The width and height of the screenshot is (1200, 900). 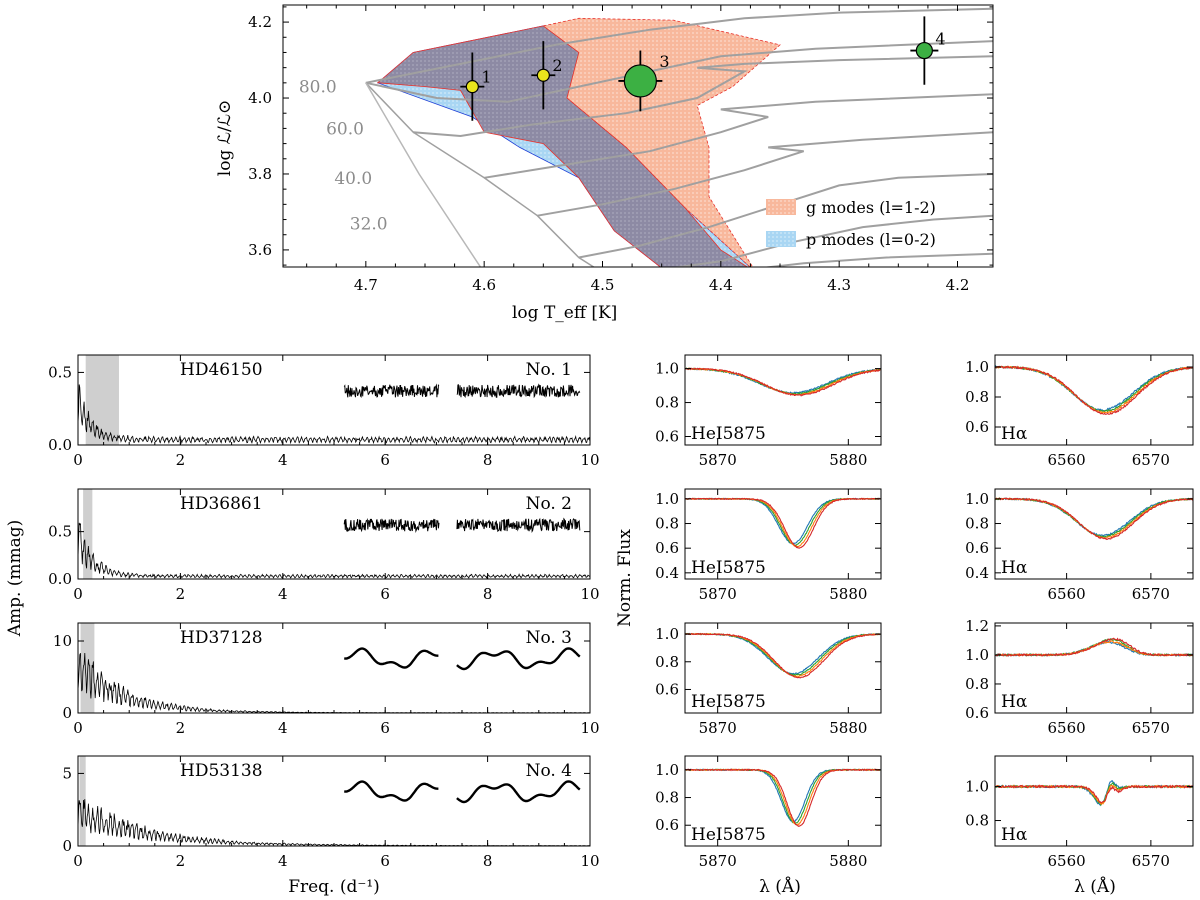 What do you see at coordinates (728, 702) in the screenshot?
I see `he-line-label: HeI5875` at bounding box center [728, 702].